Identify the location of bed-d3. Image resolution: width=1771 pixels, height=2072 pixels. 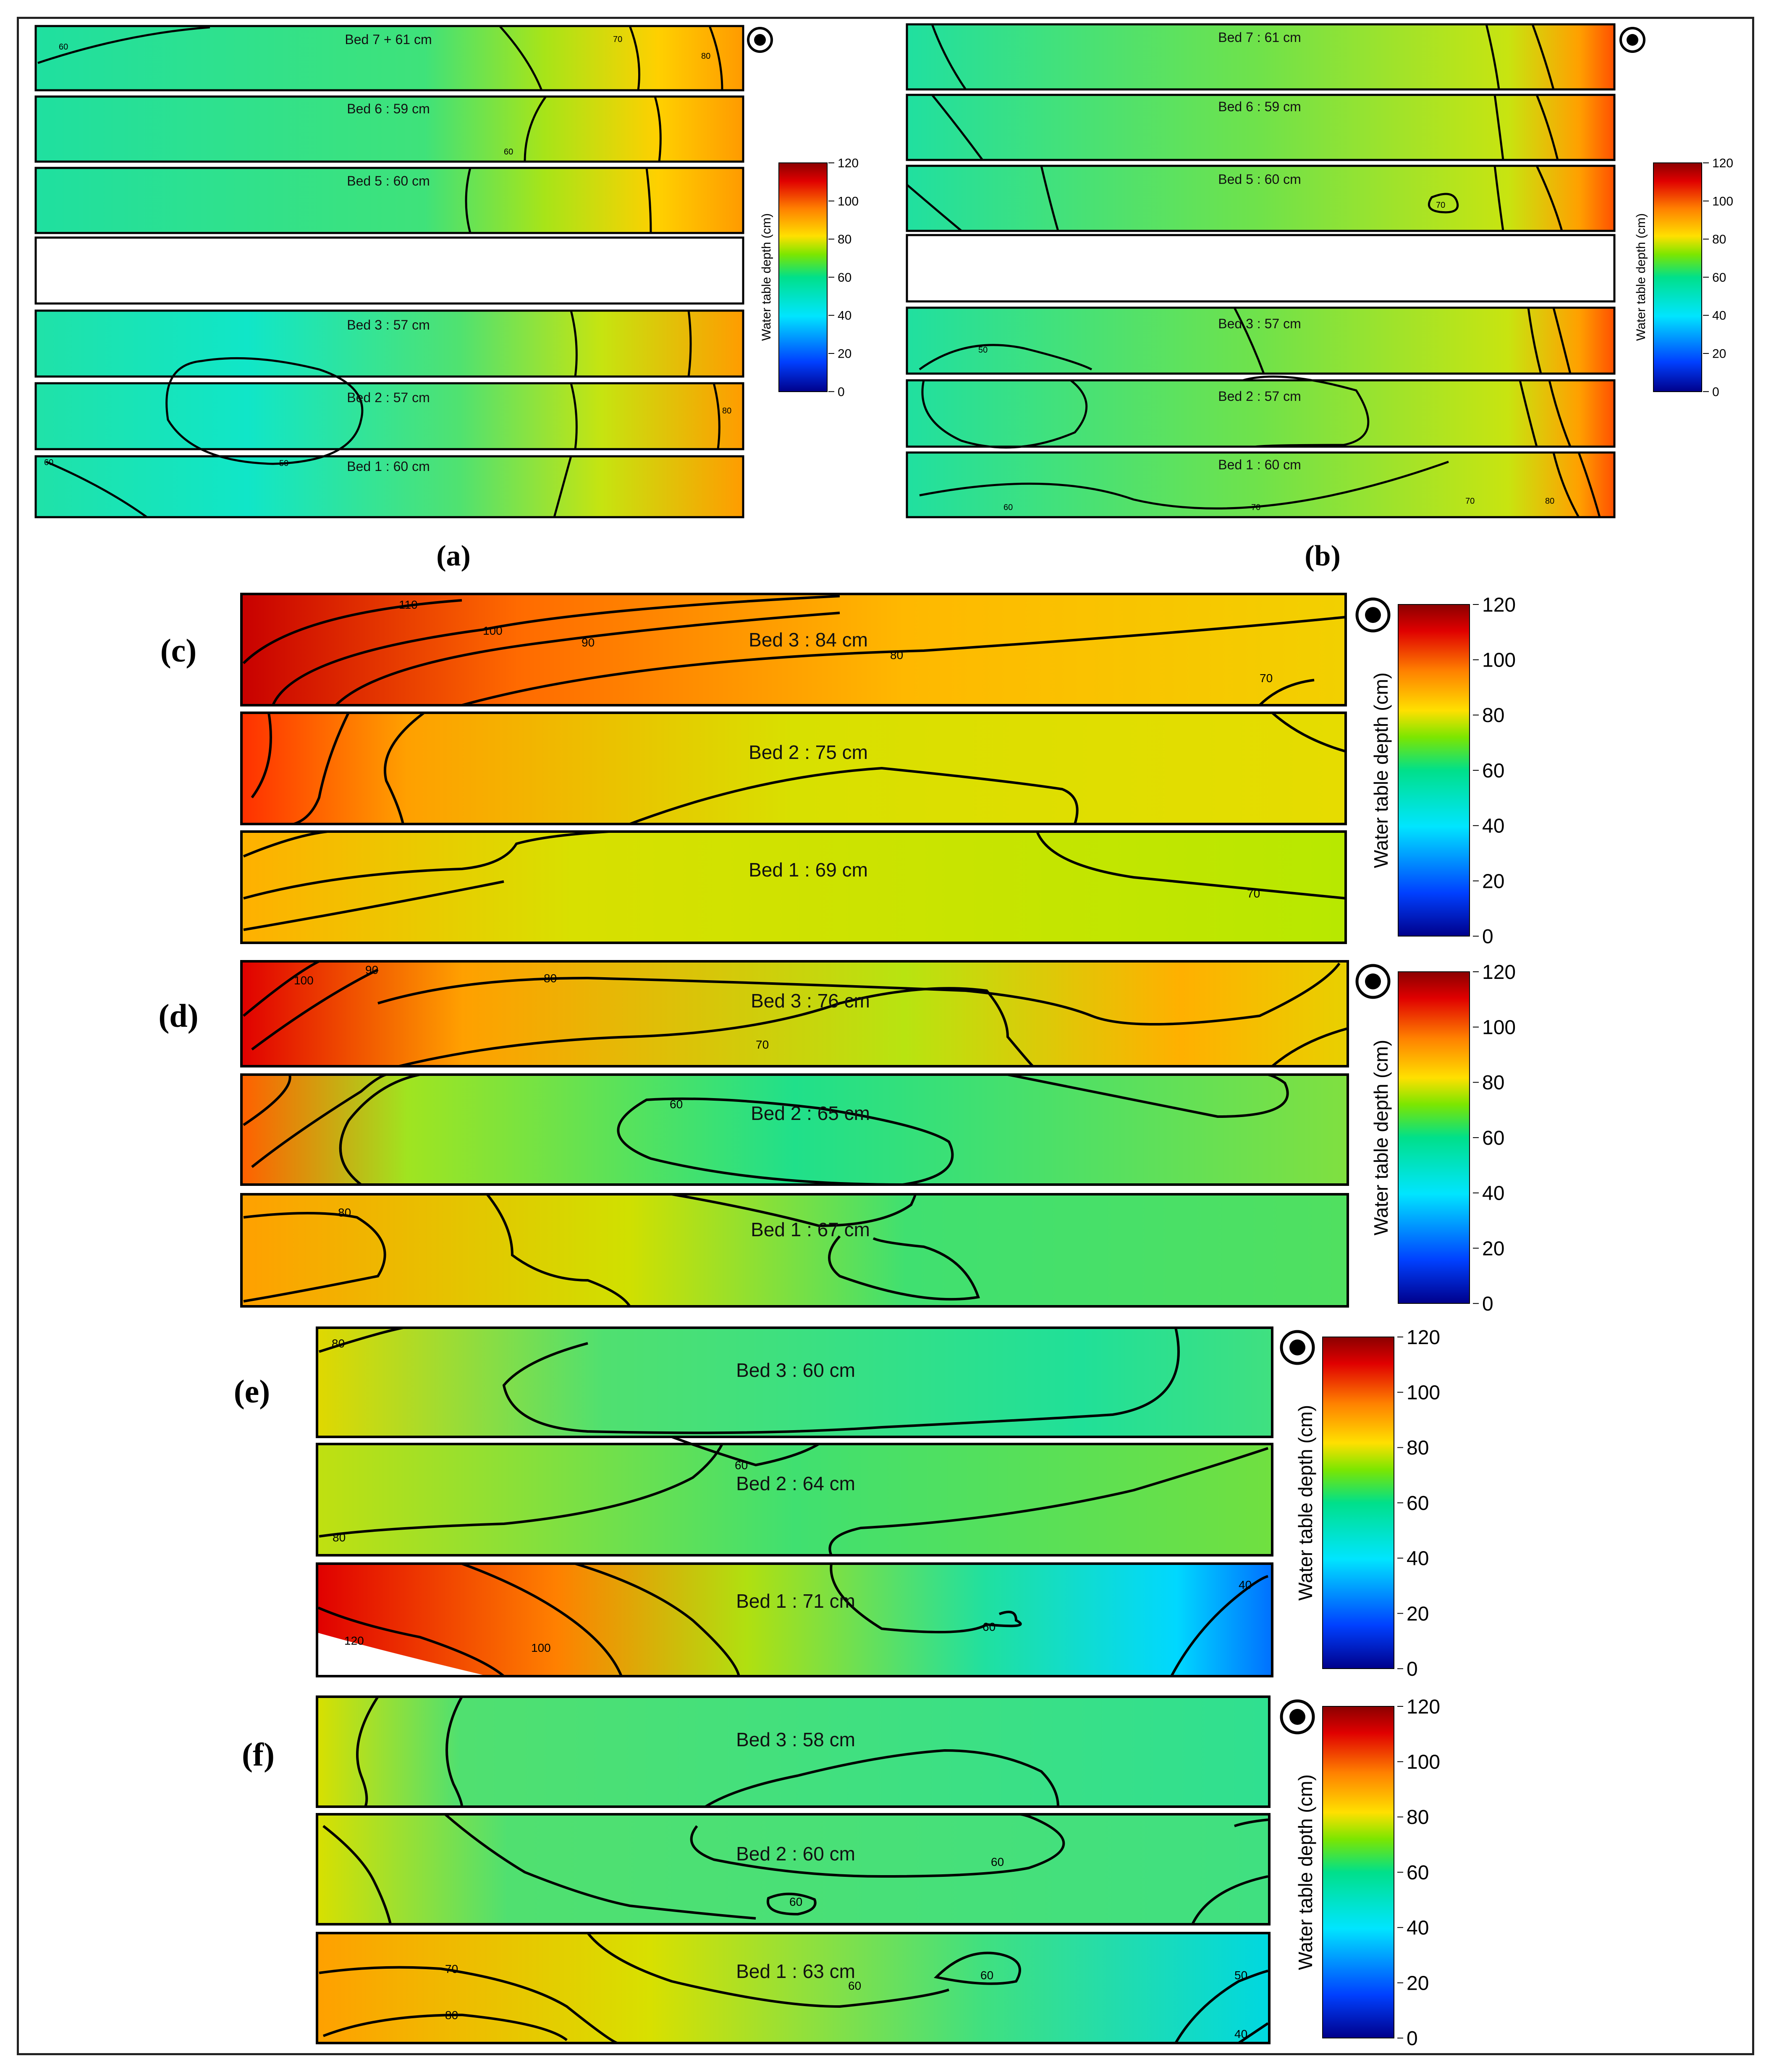
(794, 1013).